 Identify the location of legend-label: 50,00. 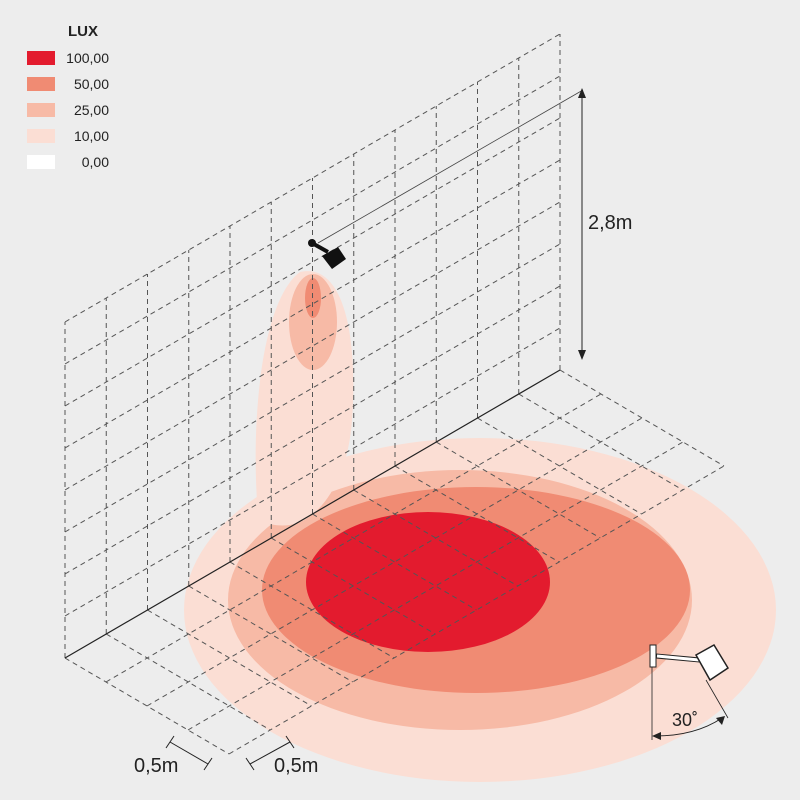
(91, 84).